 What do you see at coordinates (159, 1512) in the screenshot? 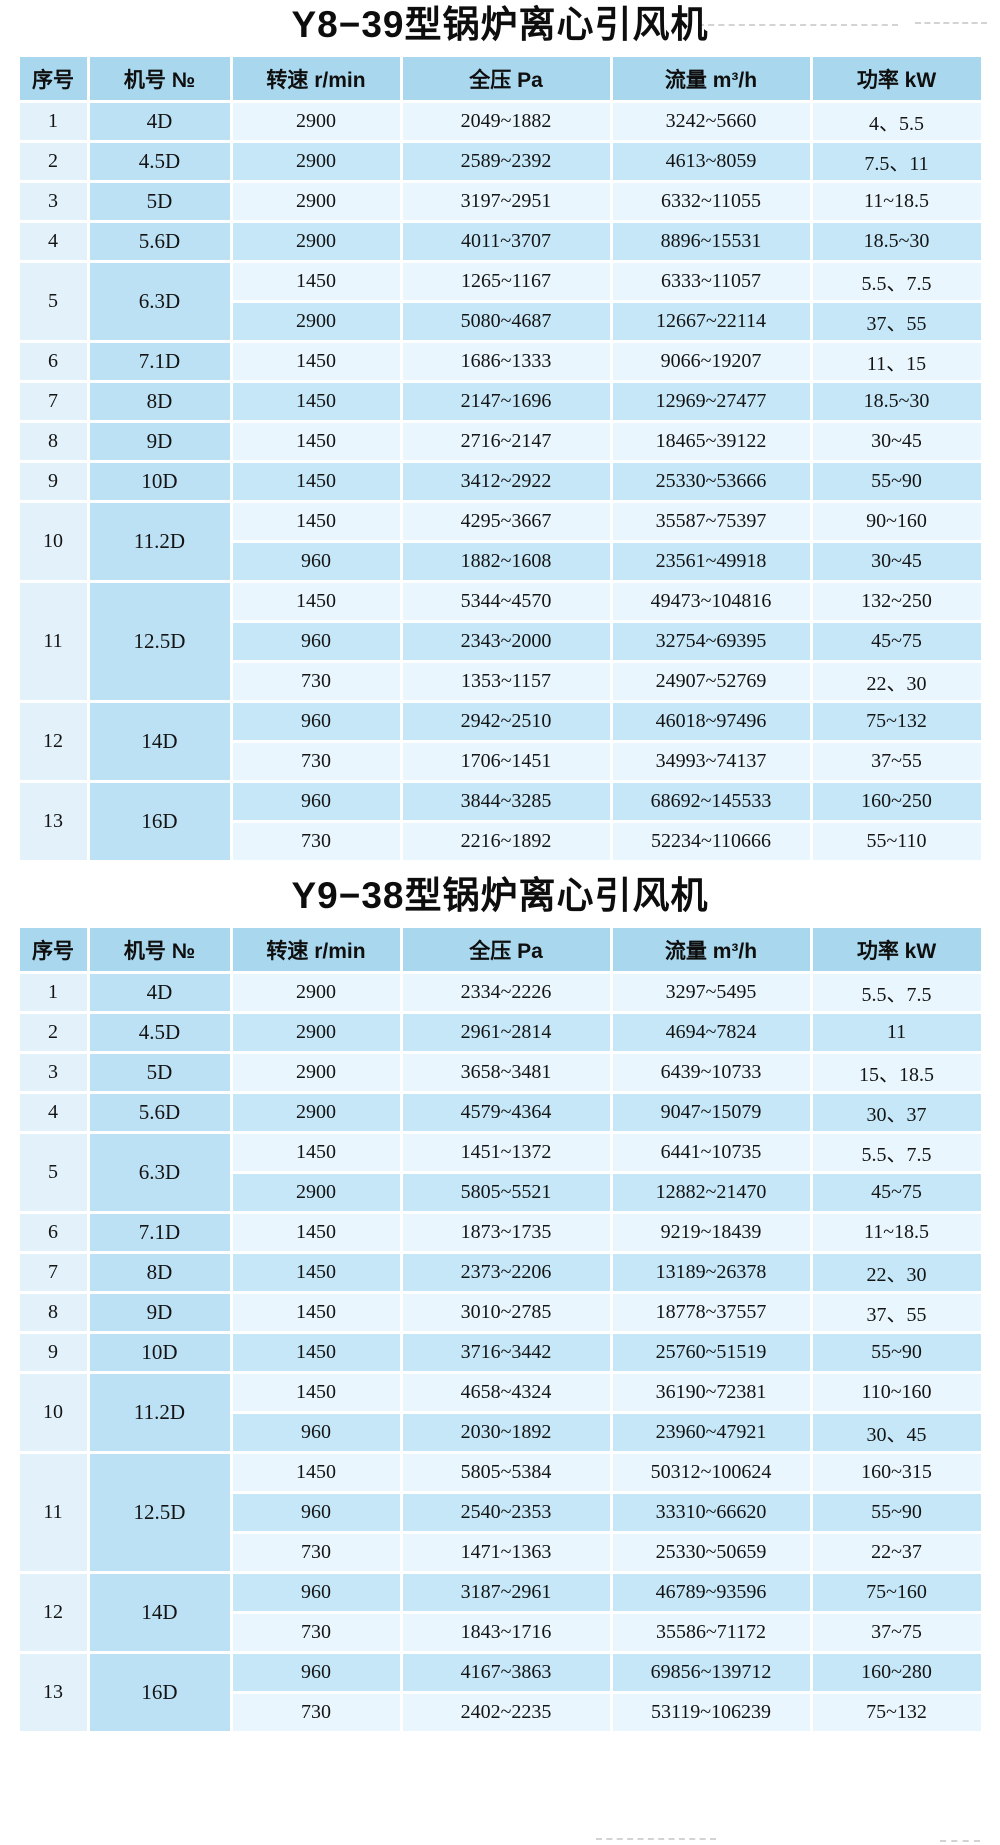
I see `model-cell: 12.5D` at bounding box center [159, 1512].